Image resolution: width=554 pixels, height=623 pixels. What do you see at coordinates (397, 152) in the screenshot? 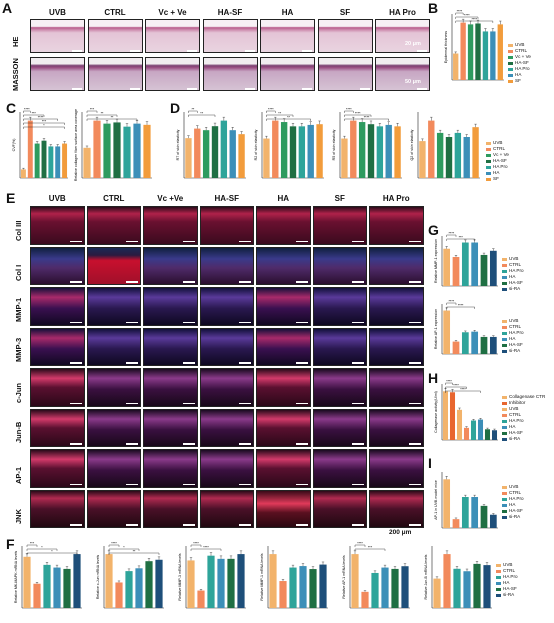
I see `bar-sf` at bounding box center [397, 152].